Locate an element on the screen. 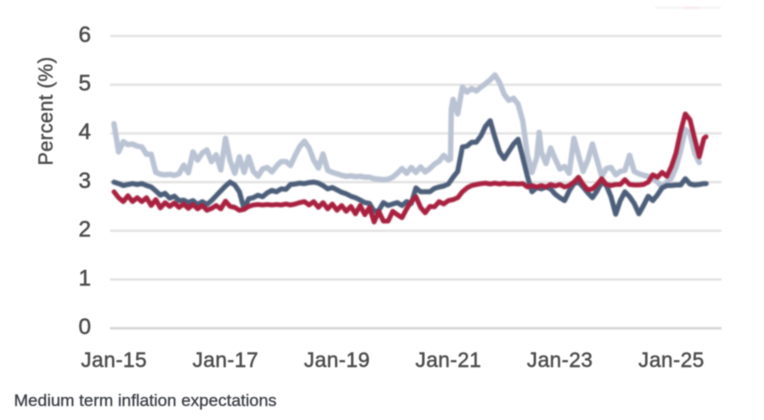 This screenshot has height=420, width=764. svg-text: 6 is located at coordinates (84, 34).